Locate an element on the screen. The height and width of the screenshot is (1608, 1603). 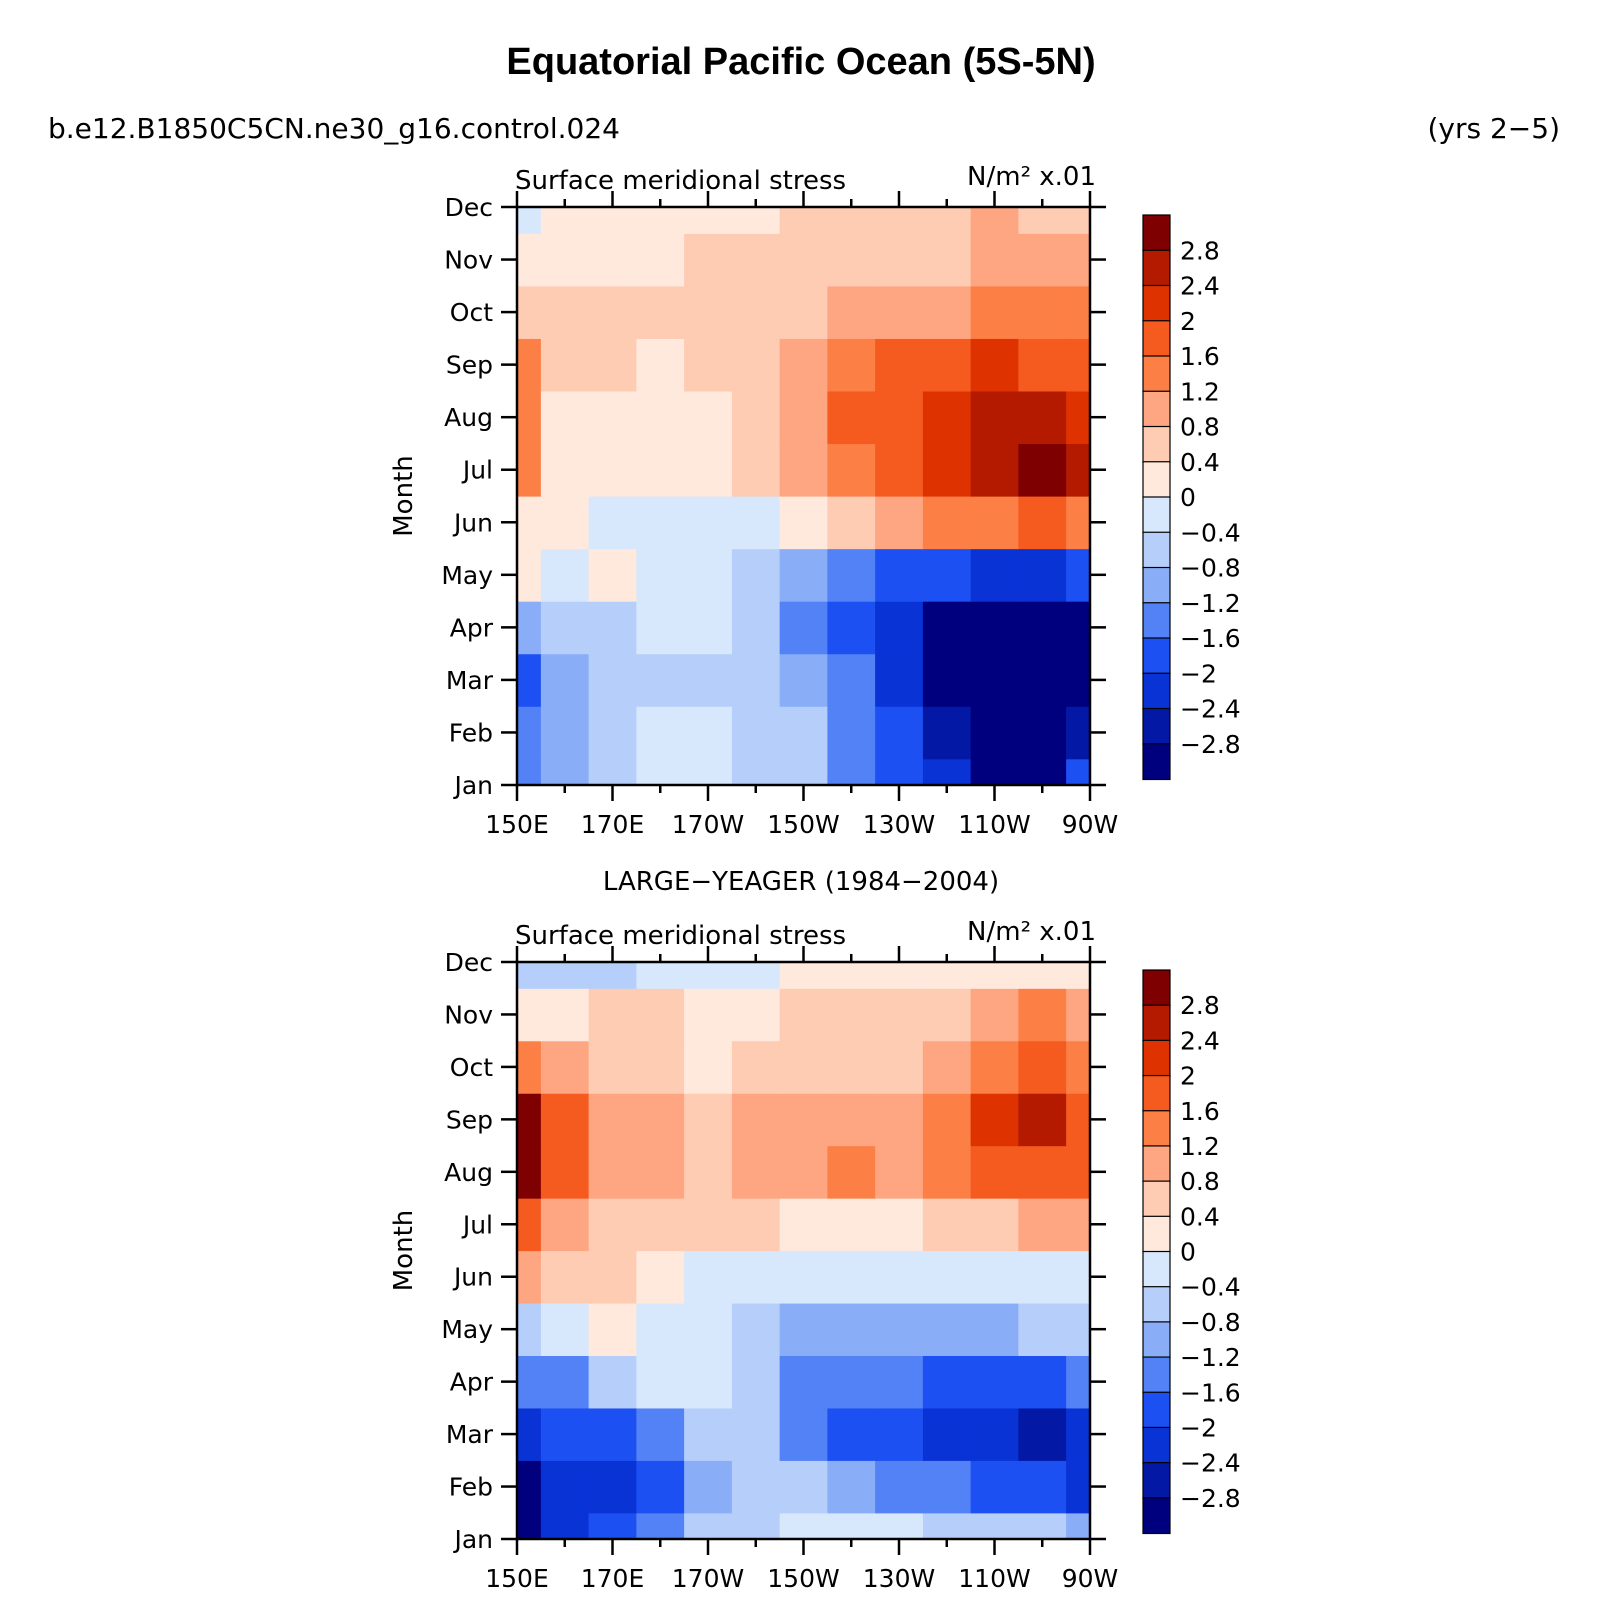
y-axis-label: Month is located at coordinates (404, 496).